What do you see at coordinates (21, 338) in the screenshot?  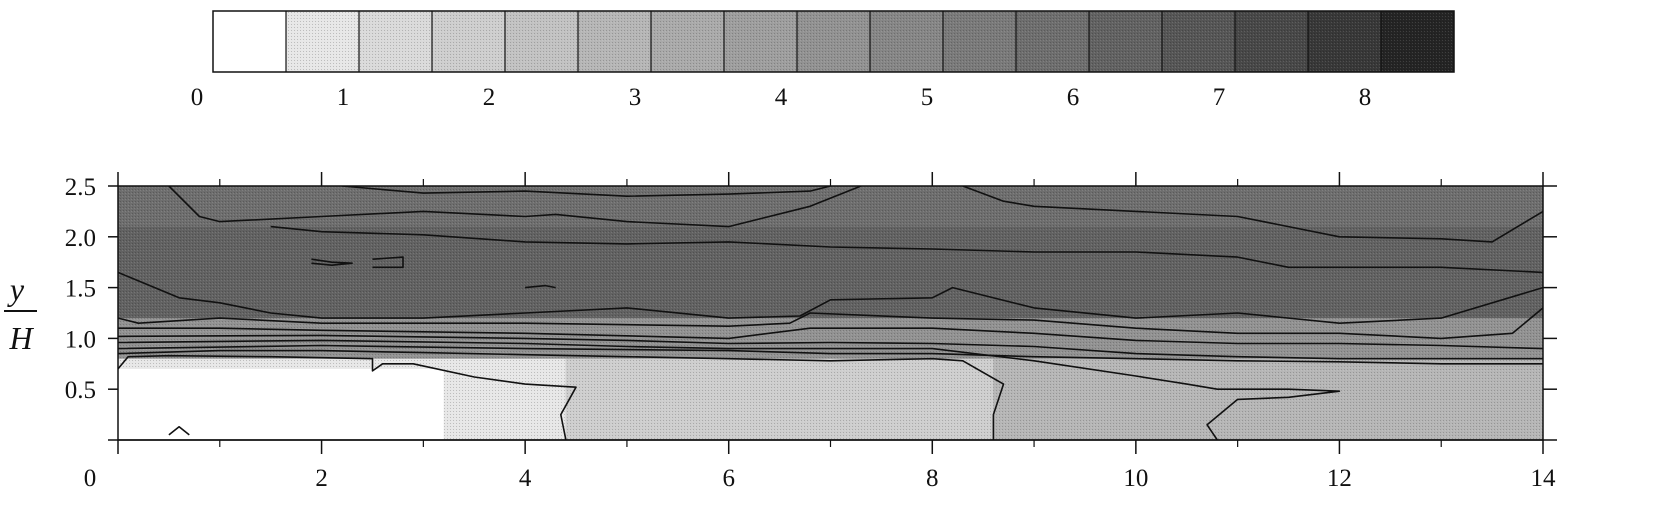 I see `y-axis-label-denominator: H` at bounding box center [21, 338].